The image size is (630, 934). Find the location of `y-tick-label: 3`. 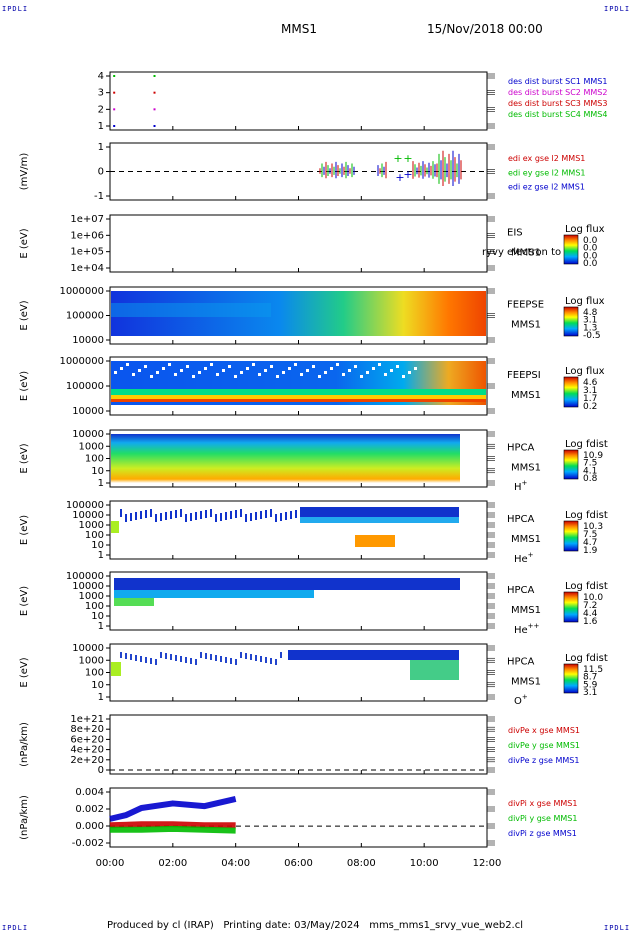

y-tick-label: 3 is located at coordinates (101, 93).